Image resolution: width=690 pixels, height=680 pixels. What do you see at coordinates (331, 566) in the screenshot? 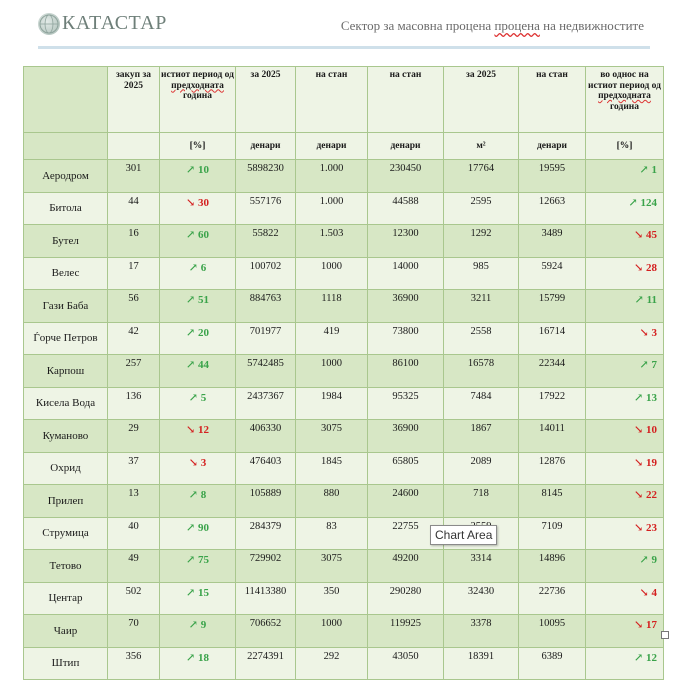
I see `table-cell: 3075` at bounding box center [331, 566].